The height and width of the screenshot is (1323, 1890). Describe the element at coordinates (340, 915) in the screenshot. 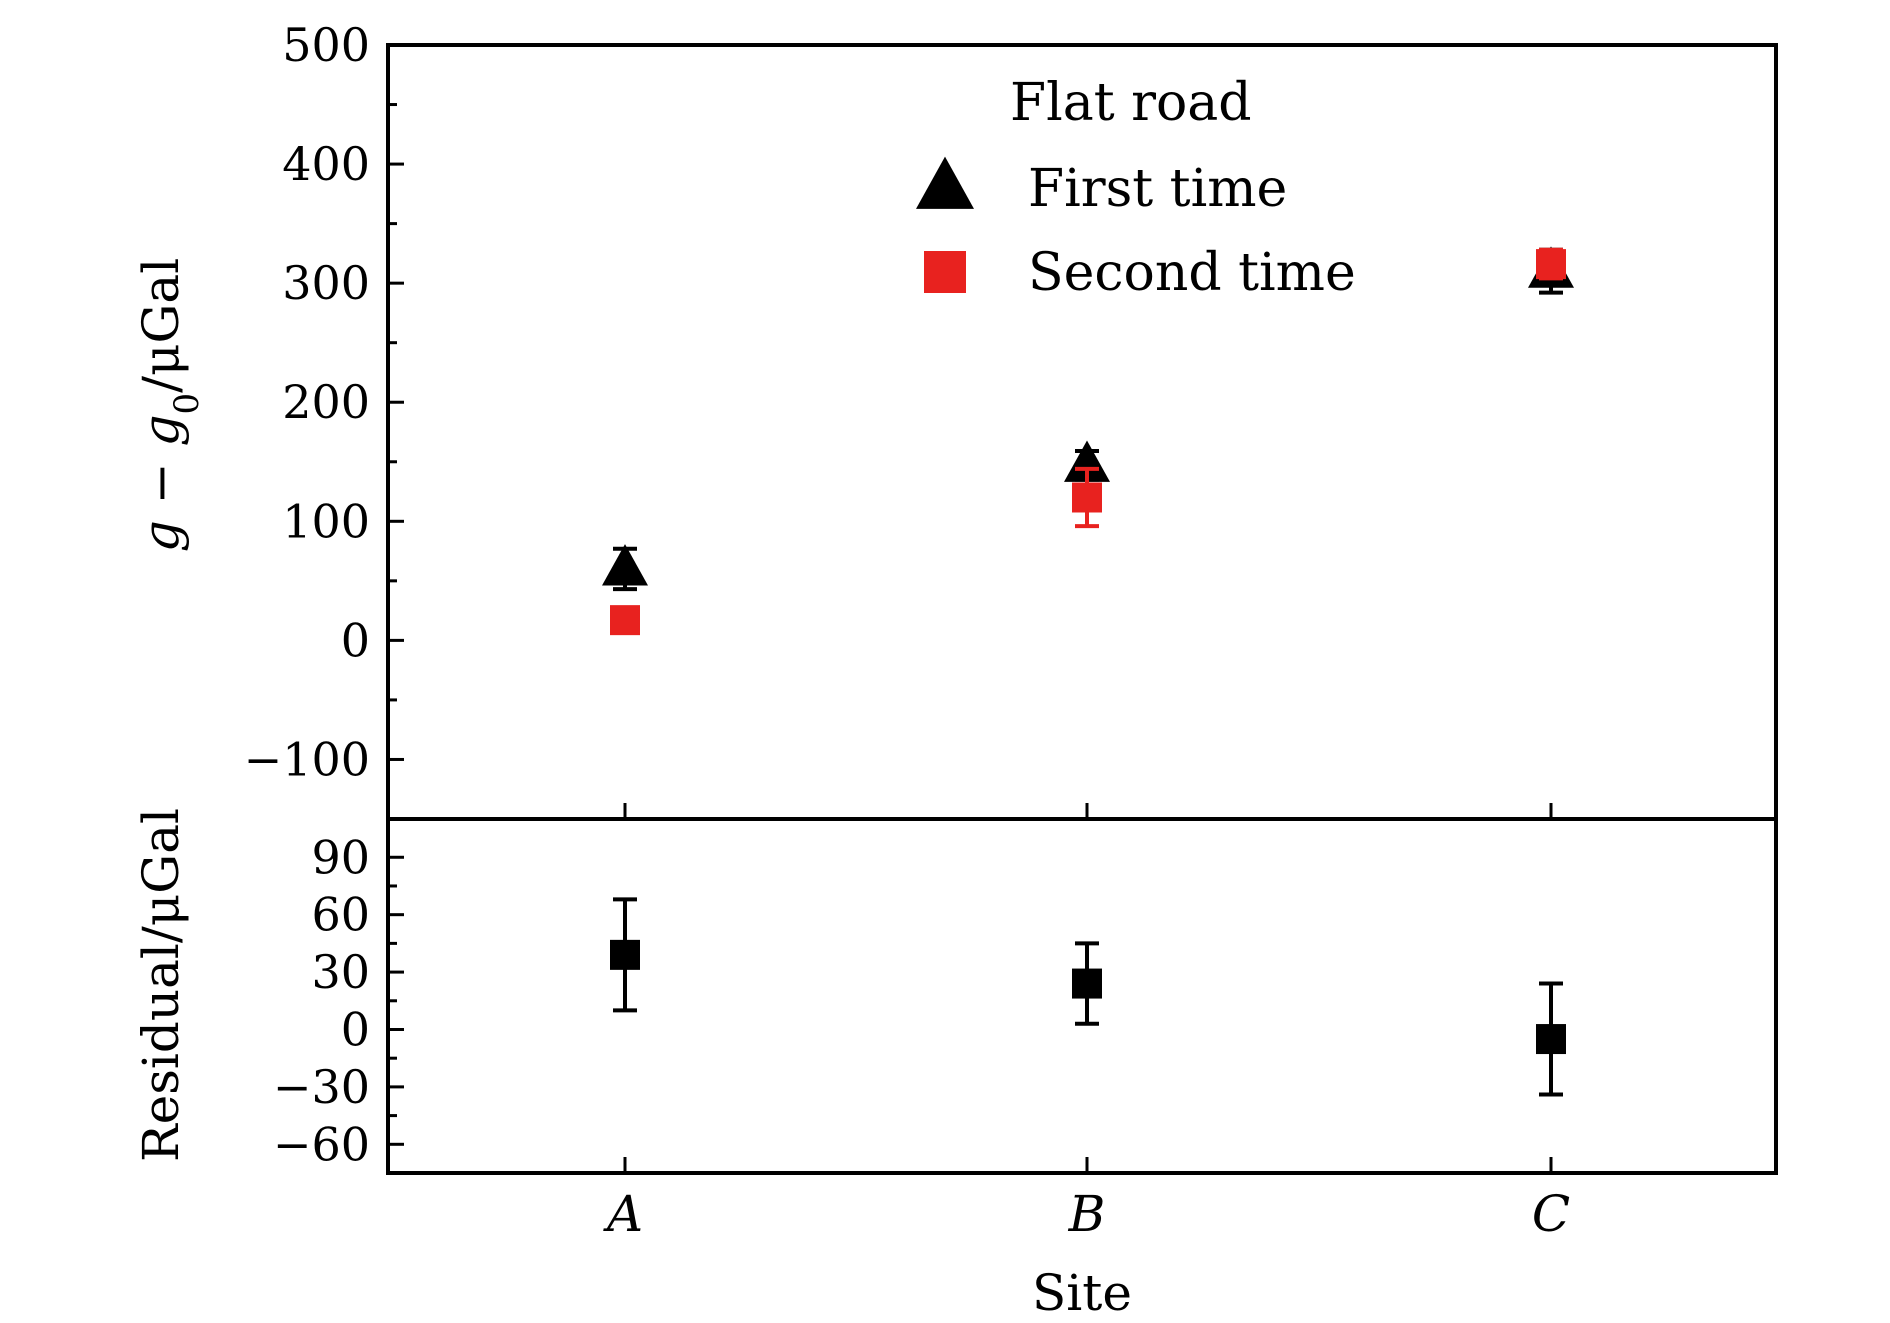

I see `bottom-y-tick-label: 60` at that location.